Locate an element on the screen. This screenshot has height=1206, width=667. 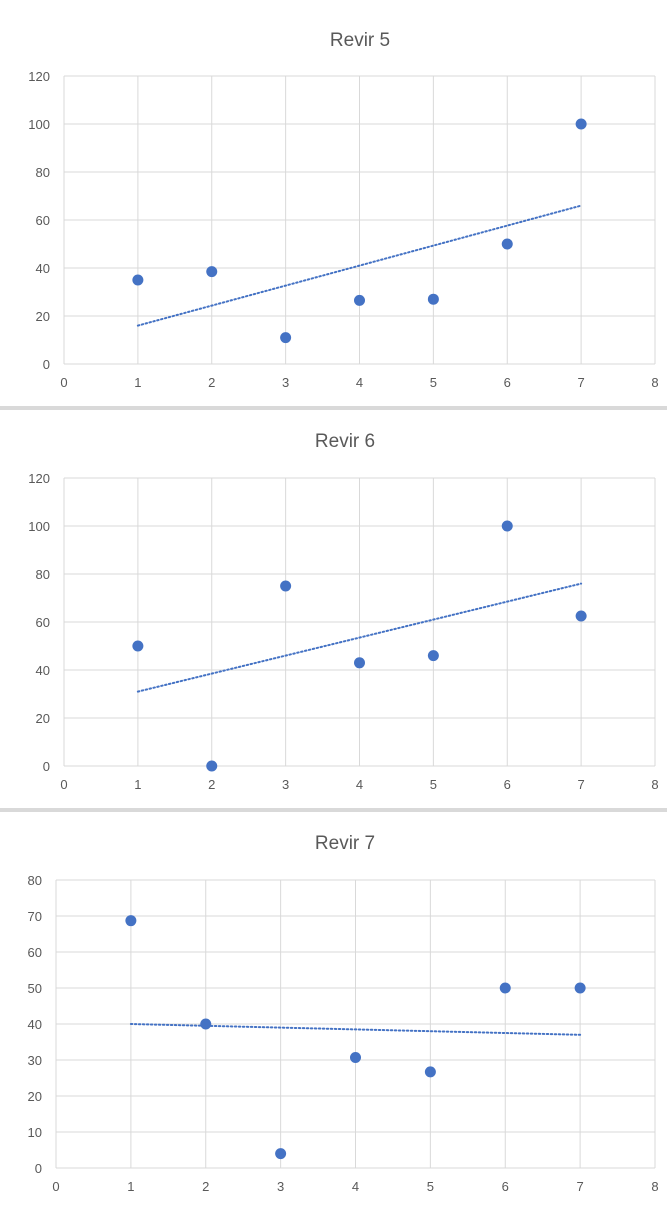
y-tick-label: 30 is located at coordinates (35, 1060).